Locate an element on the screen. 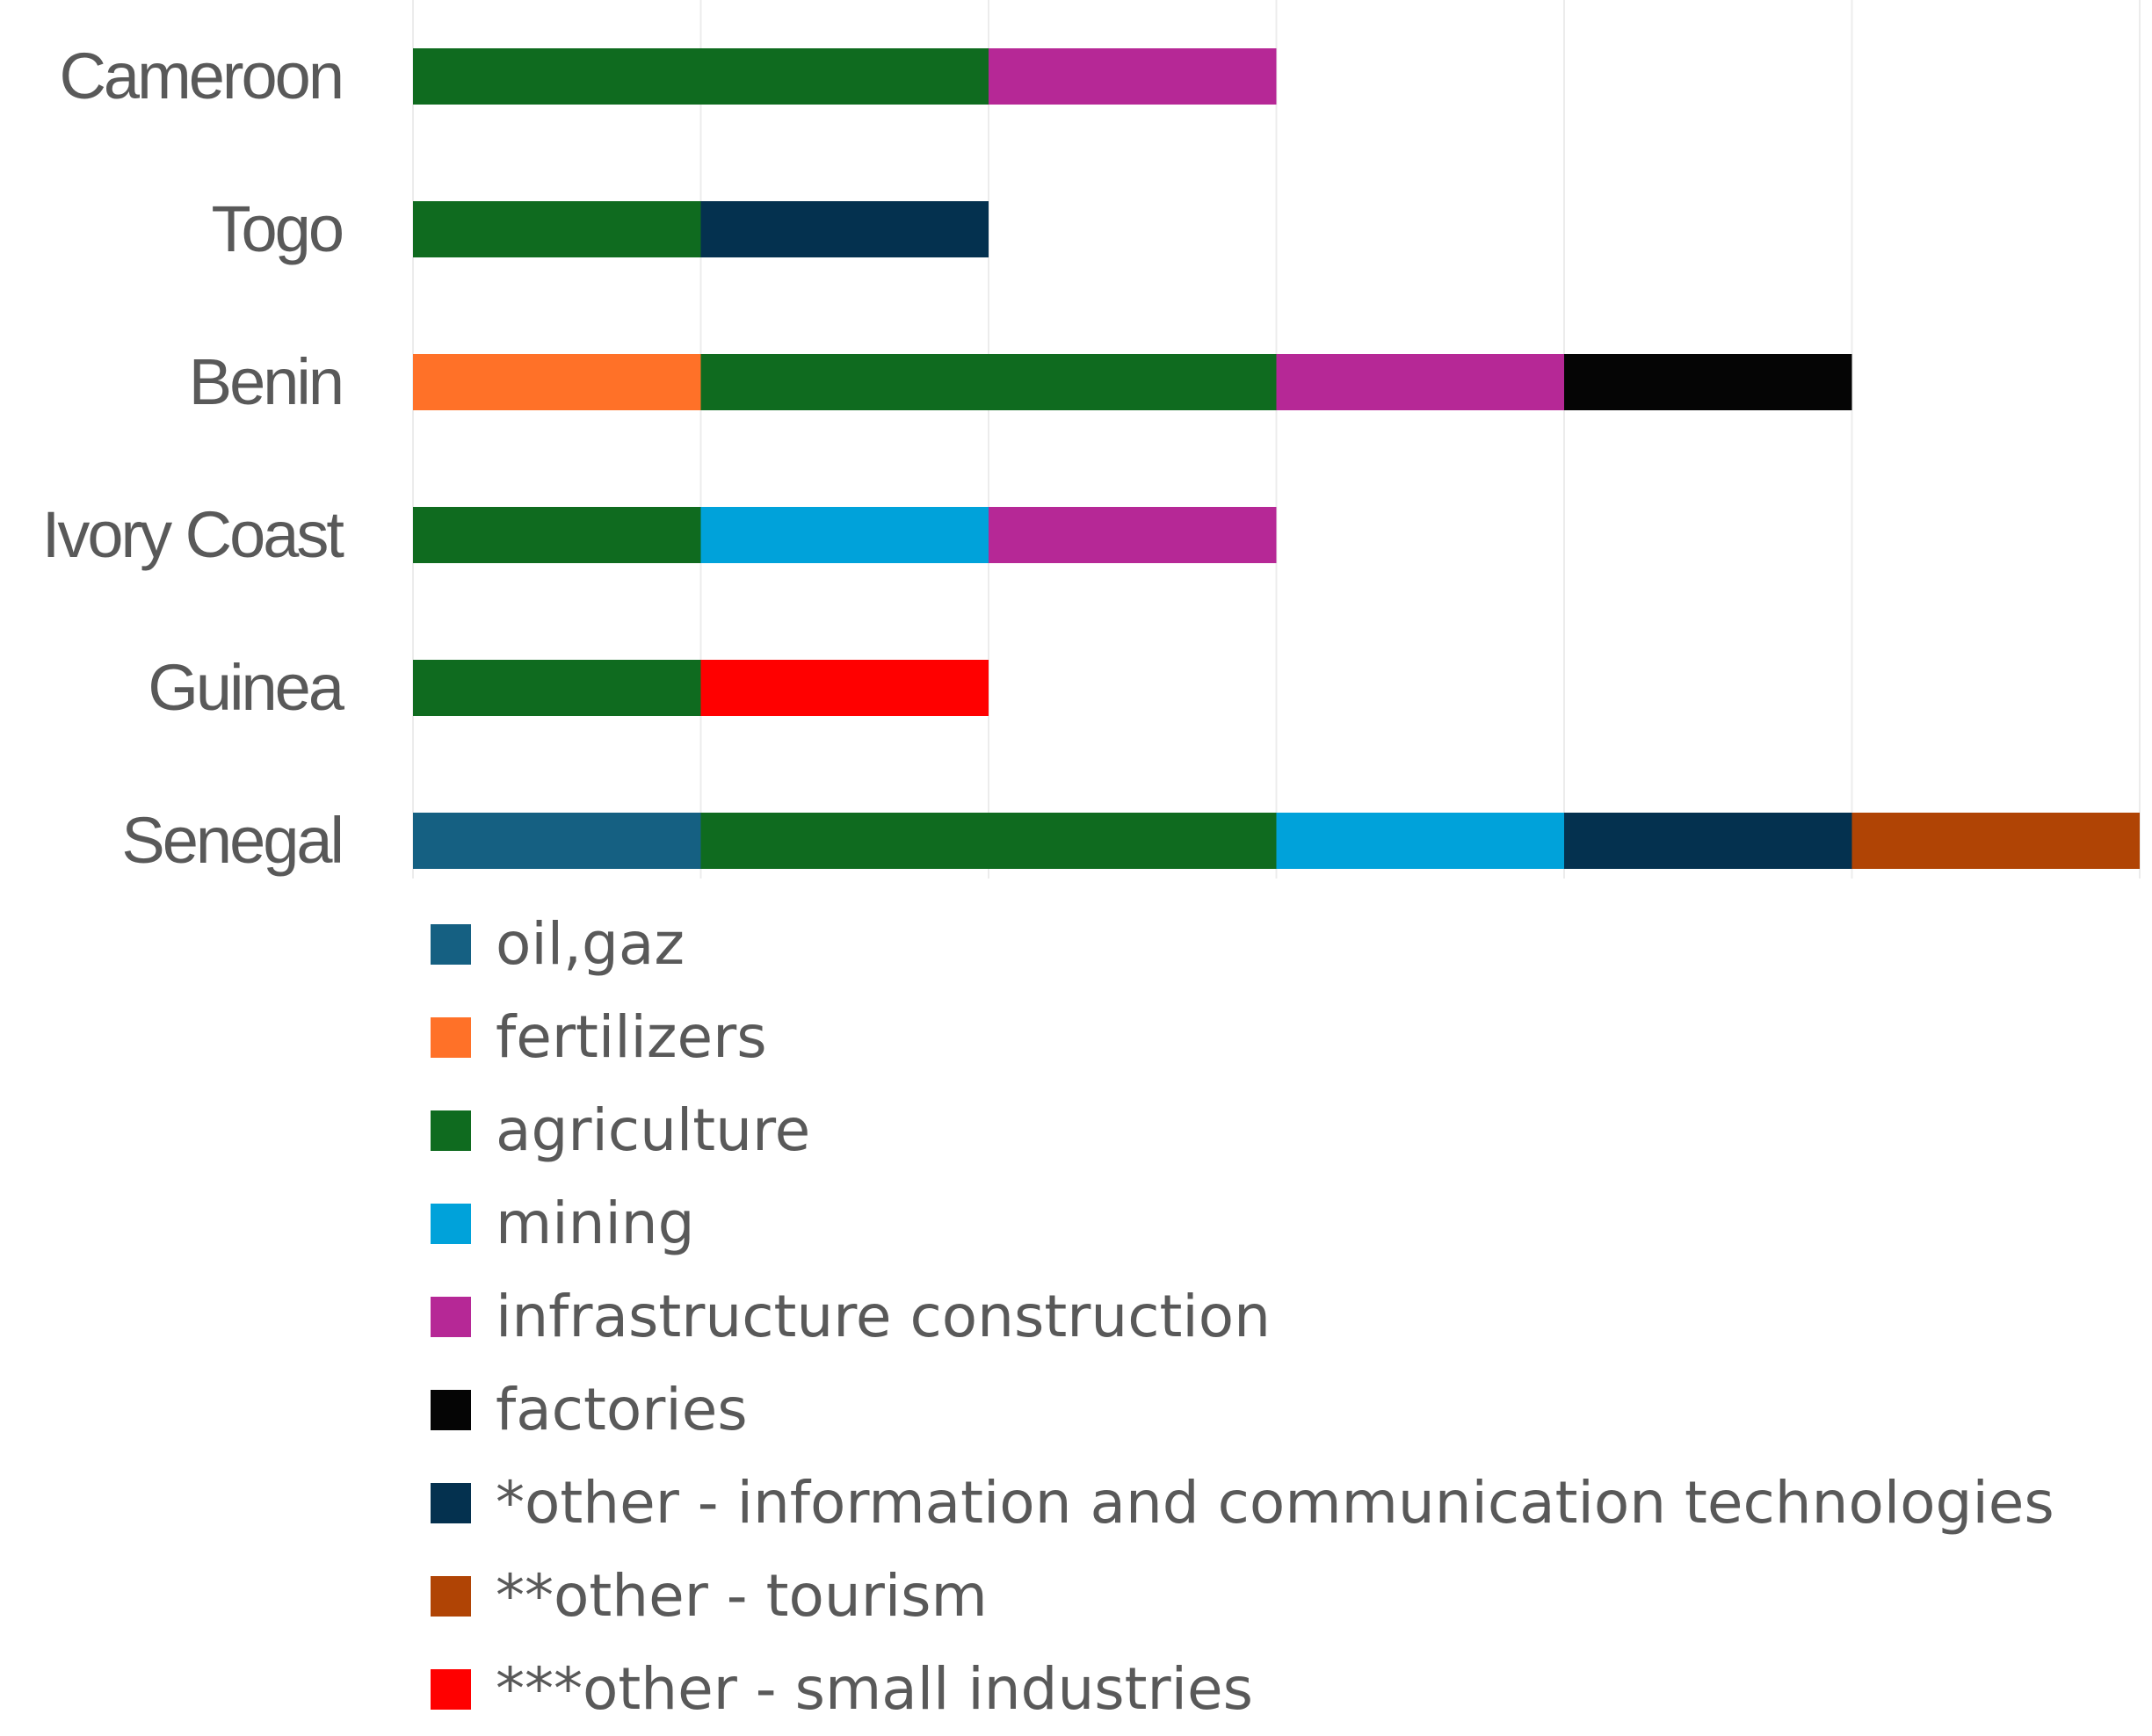  legend-item: fertilizers is located at coordinates (1242, 1037).